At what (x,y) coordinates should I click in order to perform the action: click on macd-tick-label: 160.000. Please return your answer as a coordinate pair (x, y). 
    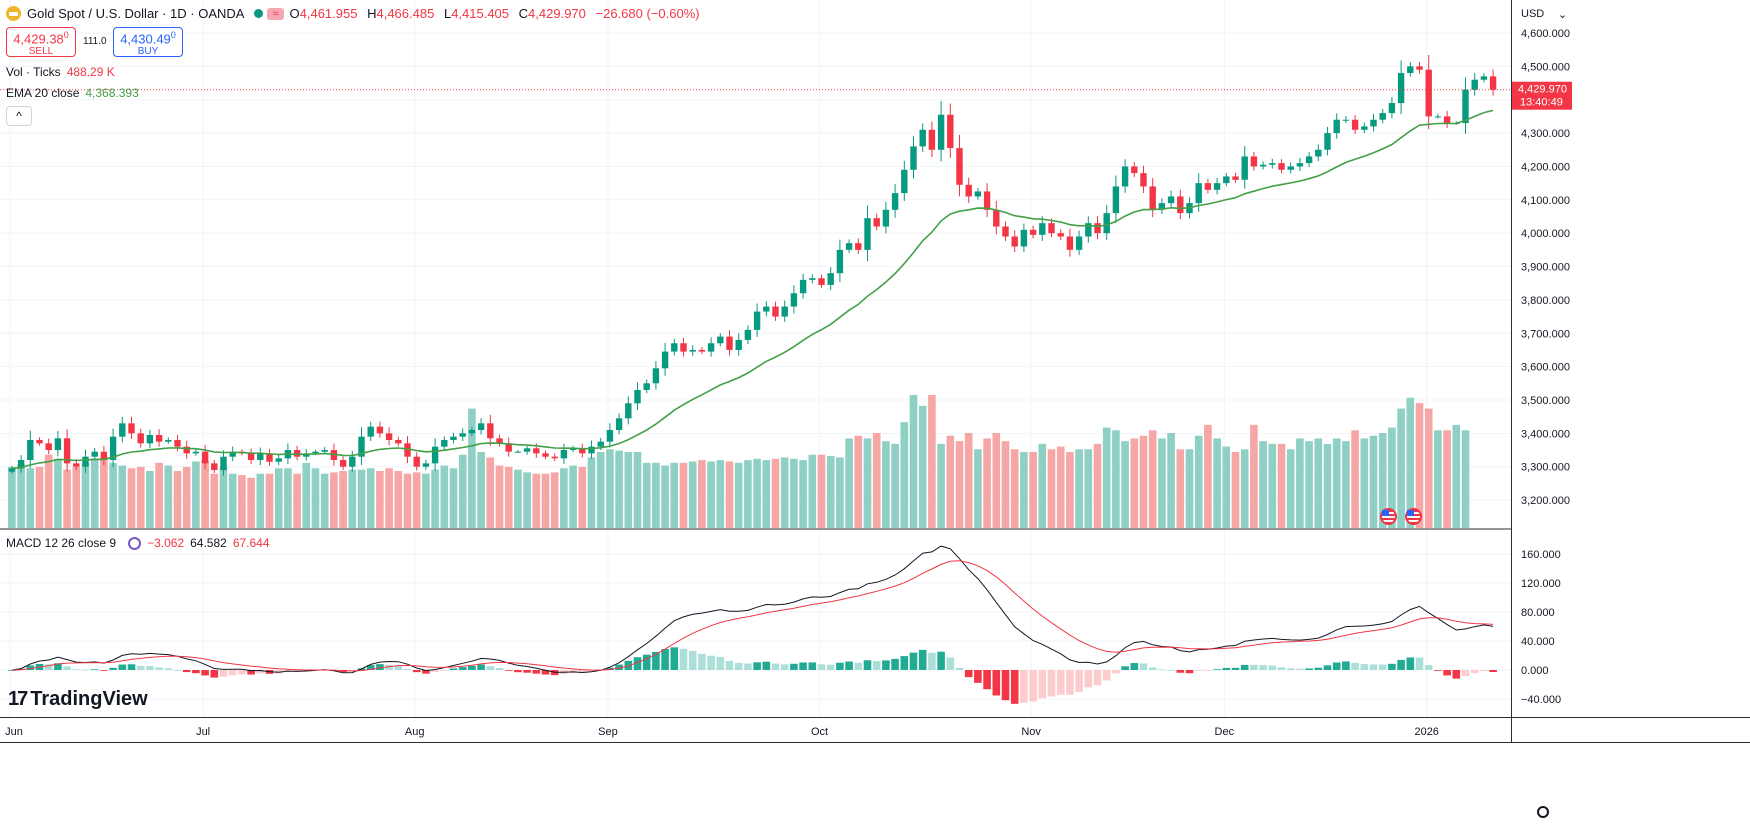
    Looking at the image, I should click on (1541, 555).